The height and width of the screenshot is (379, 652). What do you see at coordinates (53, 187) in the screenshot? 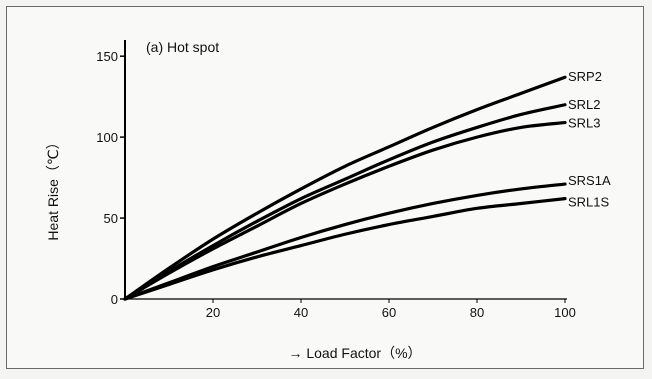
I see `y-axis-title: Heat Rise（℃）` at bounding box center [53, 187].